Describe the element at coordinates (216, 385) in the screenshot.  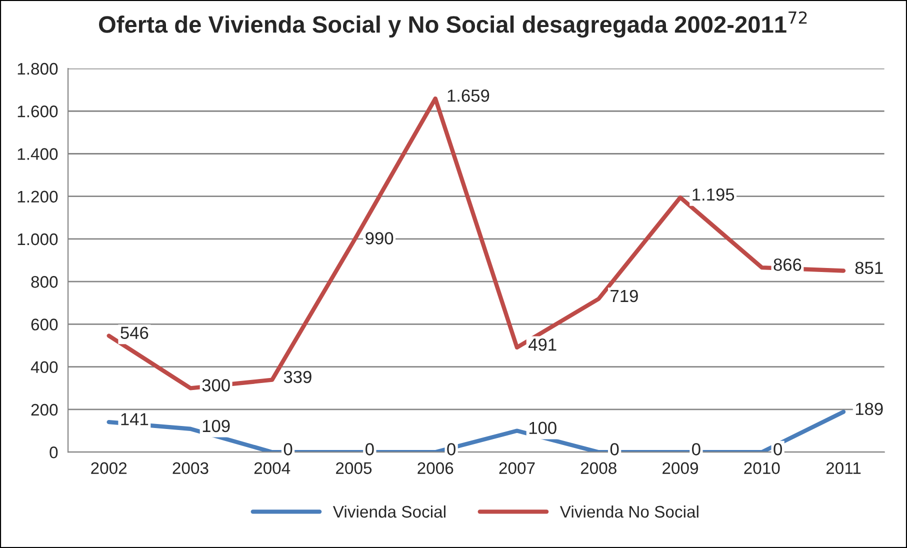
I see `data-label: 300` at that location.